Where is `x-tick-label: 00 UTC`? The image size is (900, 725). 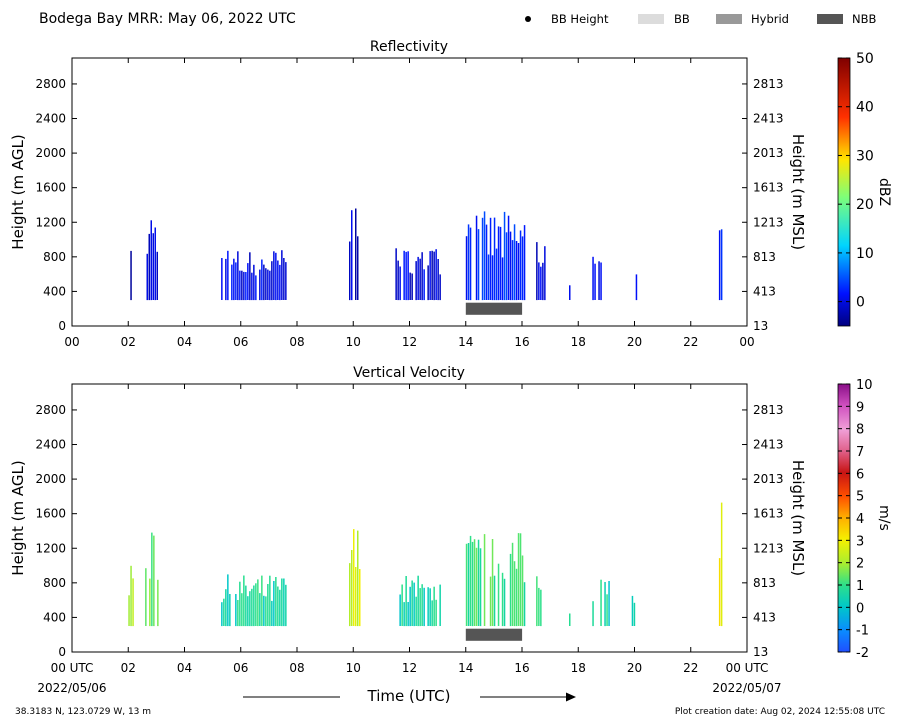 x-tick-label: 00 UTC is located at coordinates (72, 668).